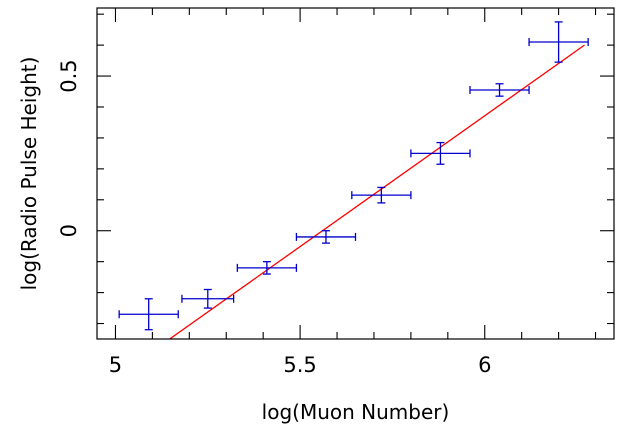 This screenshot has width=627, height=436. I want to click on x-tick-label: 6, so click(484, 365).